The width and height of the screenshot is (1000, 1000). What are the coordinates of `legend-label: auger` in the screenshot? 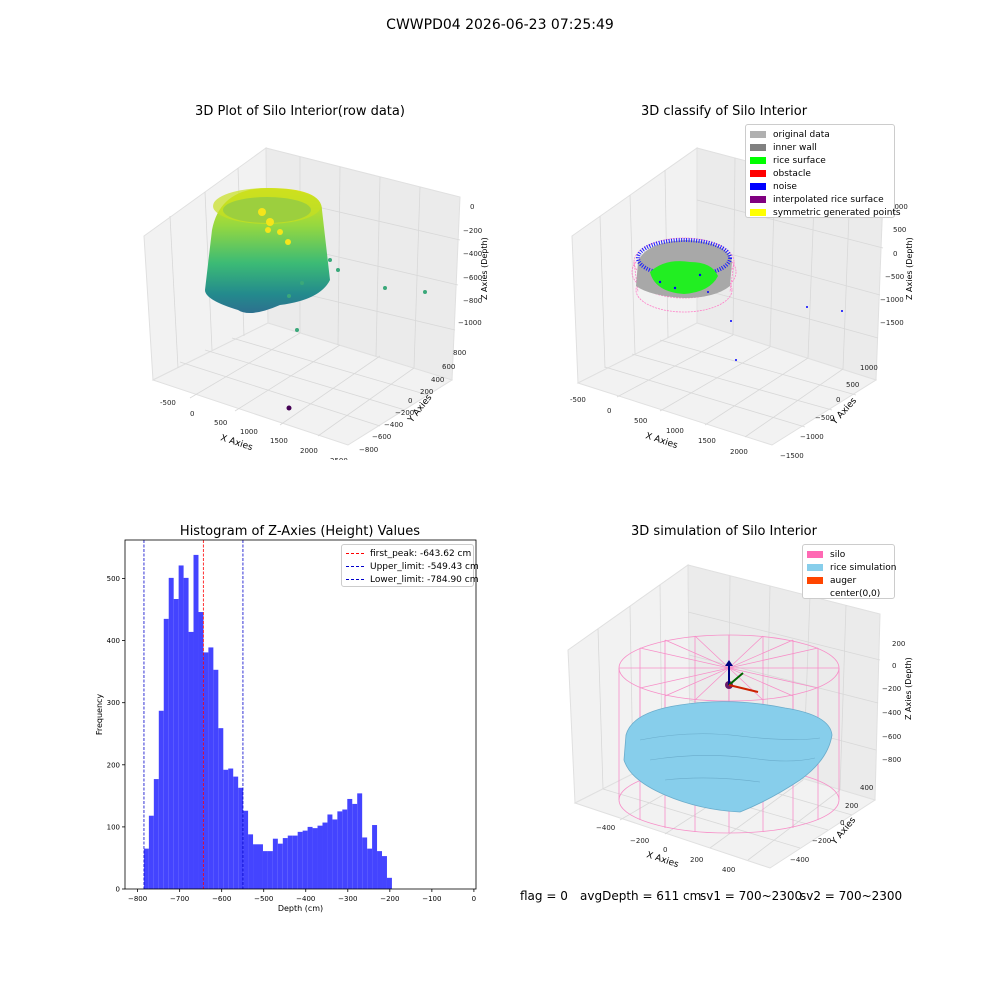 It's located at (843, 580).